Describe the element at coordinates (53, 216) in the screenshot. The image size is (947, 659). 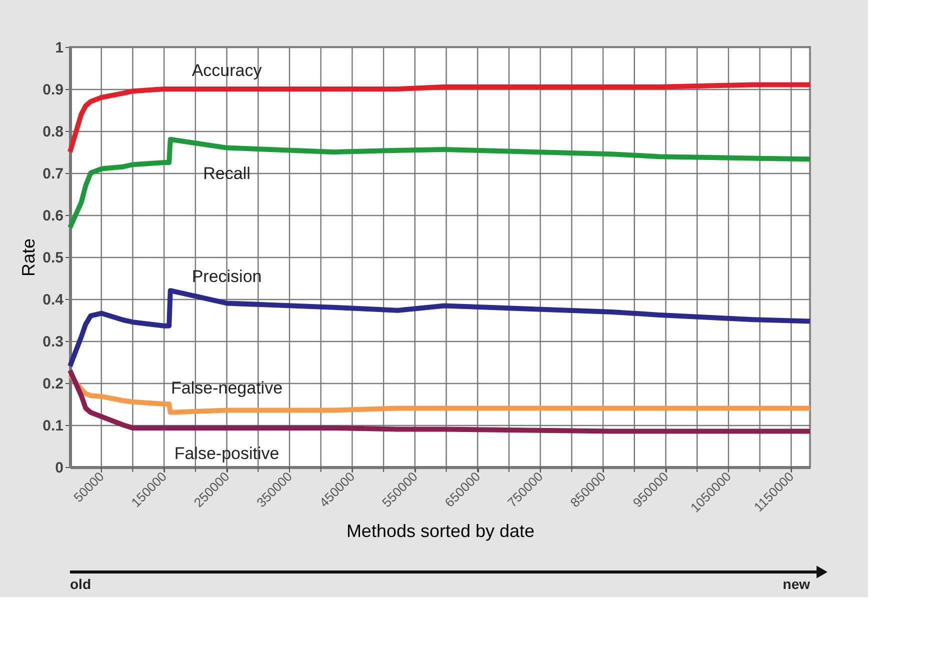
I see `y-tick-label: 0.6` at that location.